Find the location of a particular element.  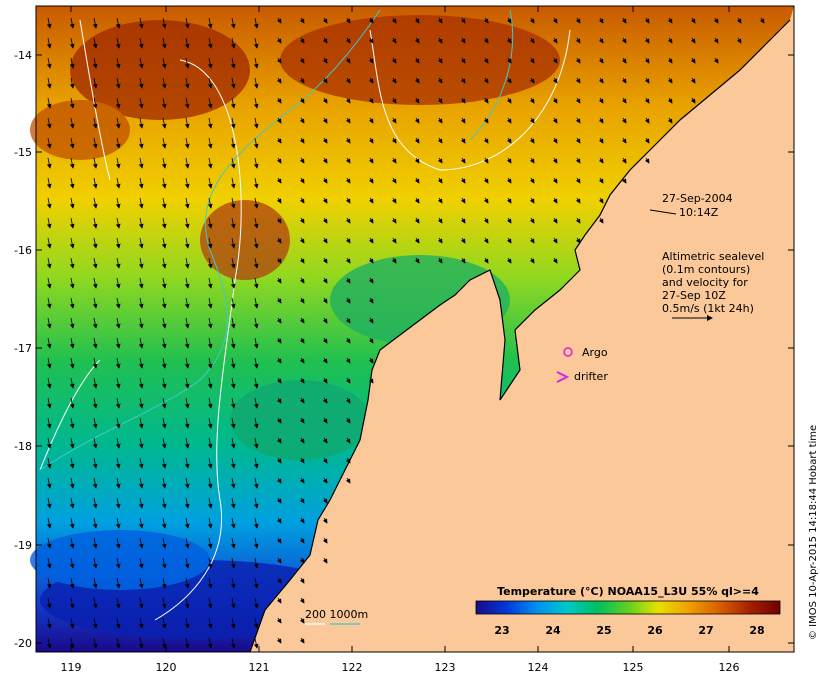

drifter-label: drifter is located at coordinates (591, 376).